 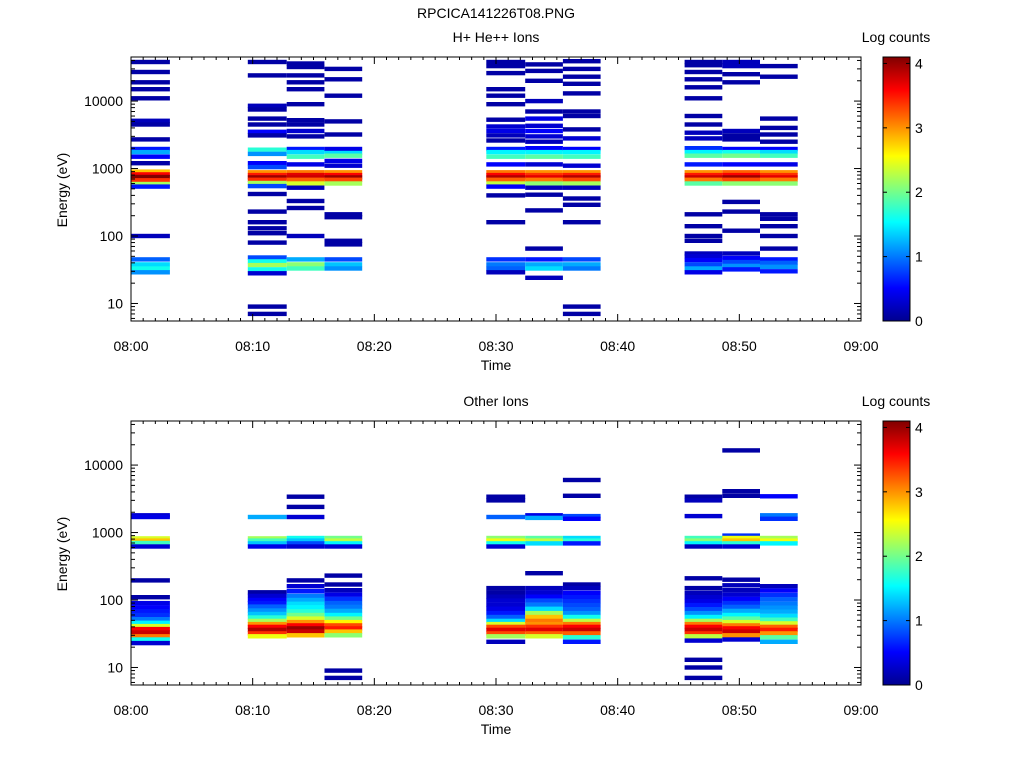 I want to click on x-axis-label: Time, so click(x=496, y=729).